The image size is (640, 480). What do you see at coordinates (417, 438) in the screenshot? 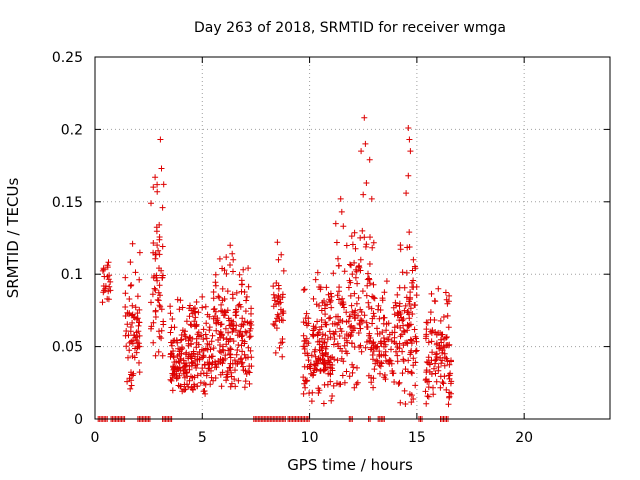
I see `x-tick-label: 15` at bounding box center [417, 438].